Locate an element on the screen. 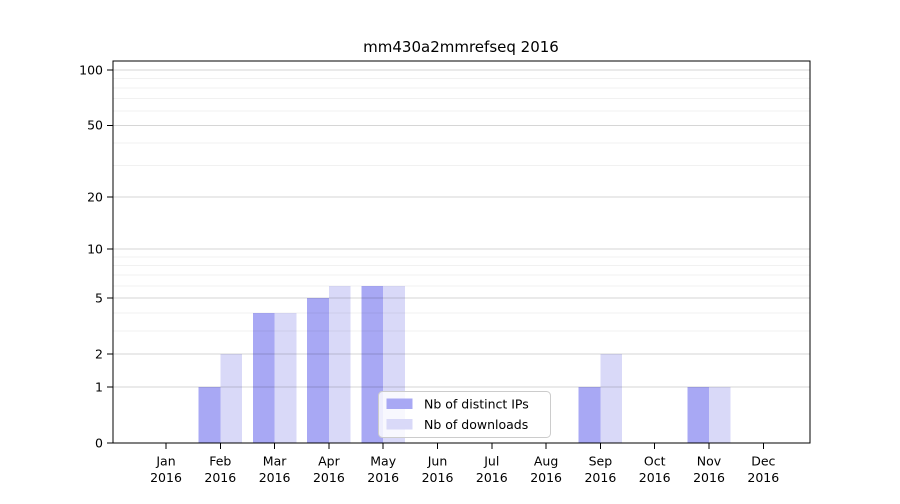 The width and height of the screenshot is (900, 504). y-tick-label-100: 100 is located at coordinates (91, 69).